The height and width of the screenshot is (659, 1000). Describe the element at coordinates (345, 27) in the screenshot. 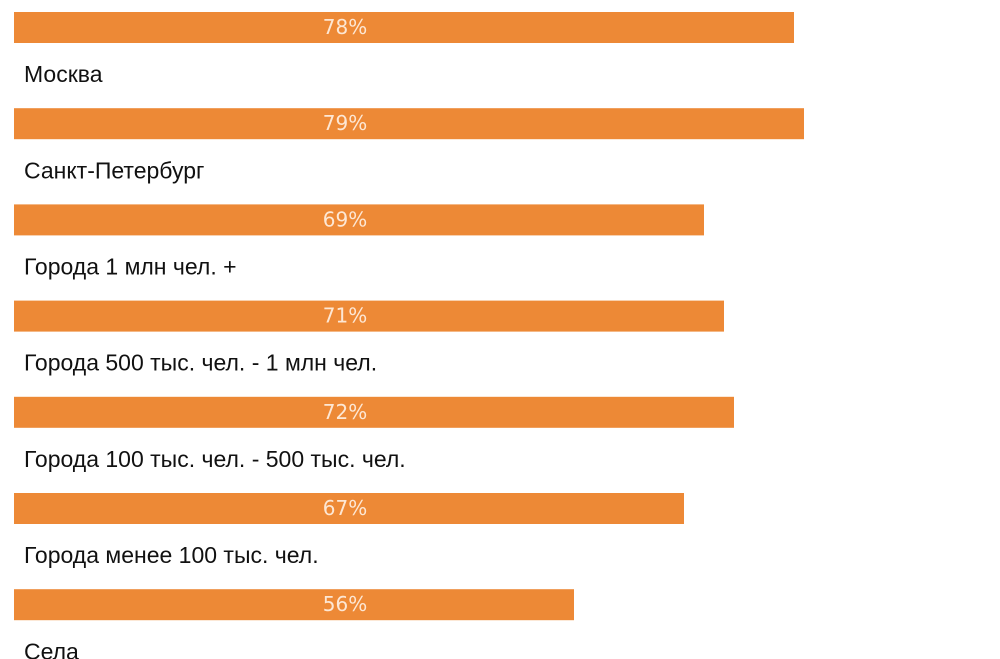

I see `bar-value-label: 78%` at that location.